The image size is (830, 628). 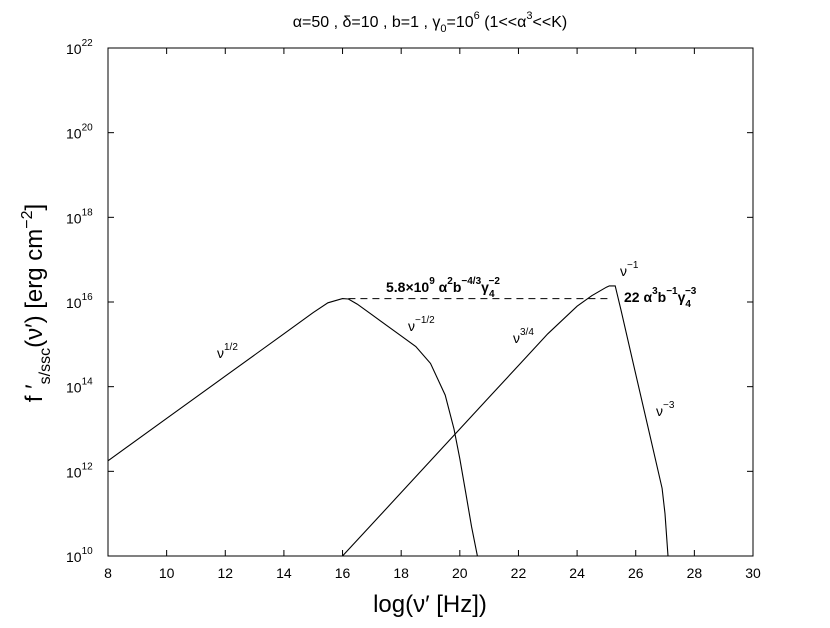 I want to click on x-tick-label: 22, so click(x=519, y=573).